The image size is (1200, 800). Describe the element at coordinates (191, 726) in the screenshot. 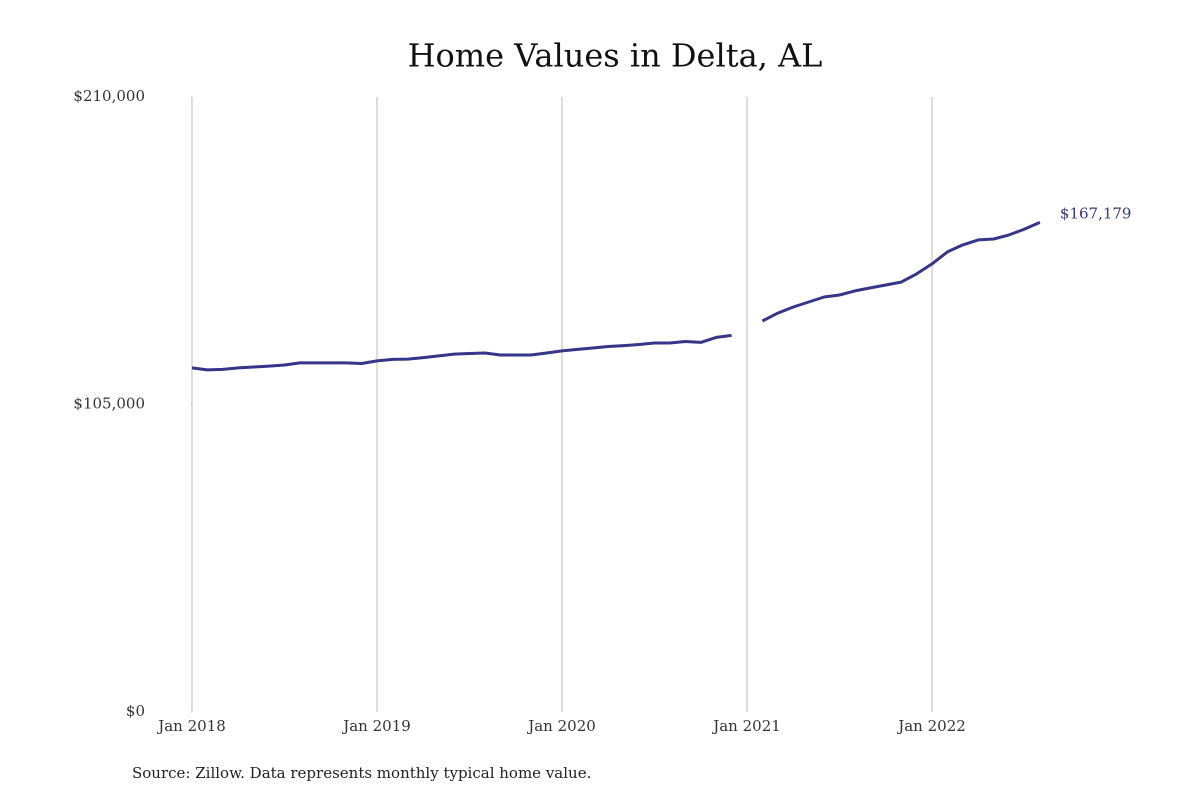

I see `x-tick-label: Jan 2018` at that location.